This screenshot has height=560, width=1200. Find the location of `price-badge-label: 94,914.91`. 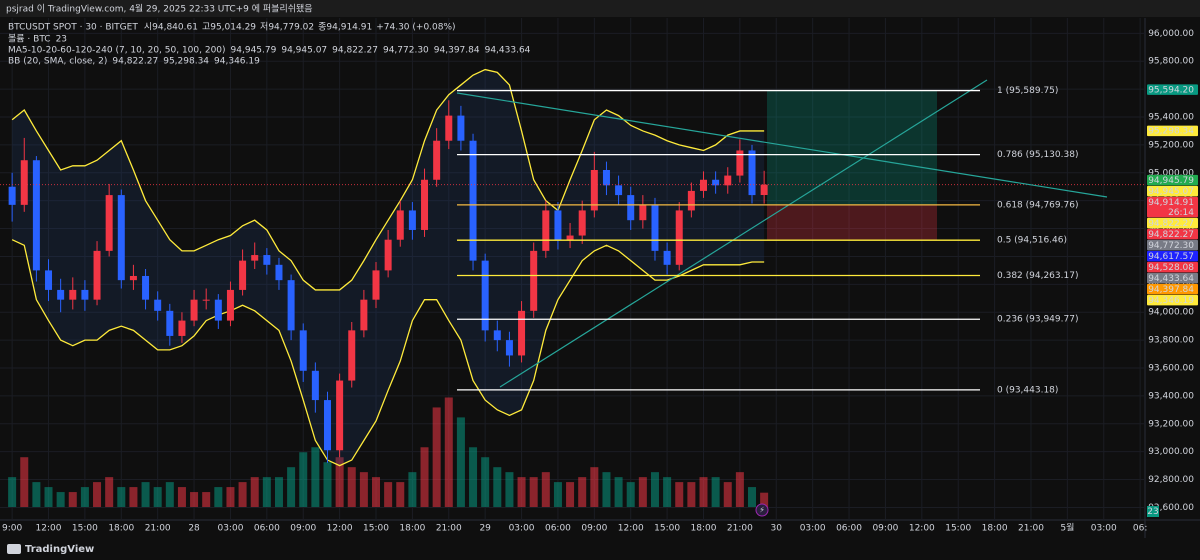

price-badge-label: 94,914.91 is located at coordinates (1171, 203).